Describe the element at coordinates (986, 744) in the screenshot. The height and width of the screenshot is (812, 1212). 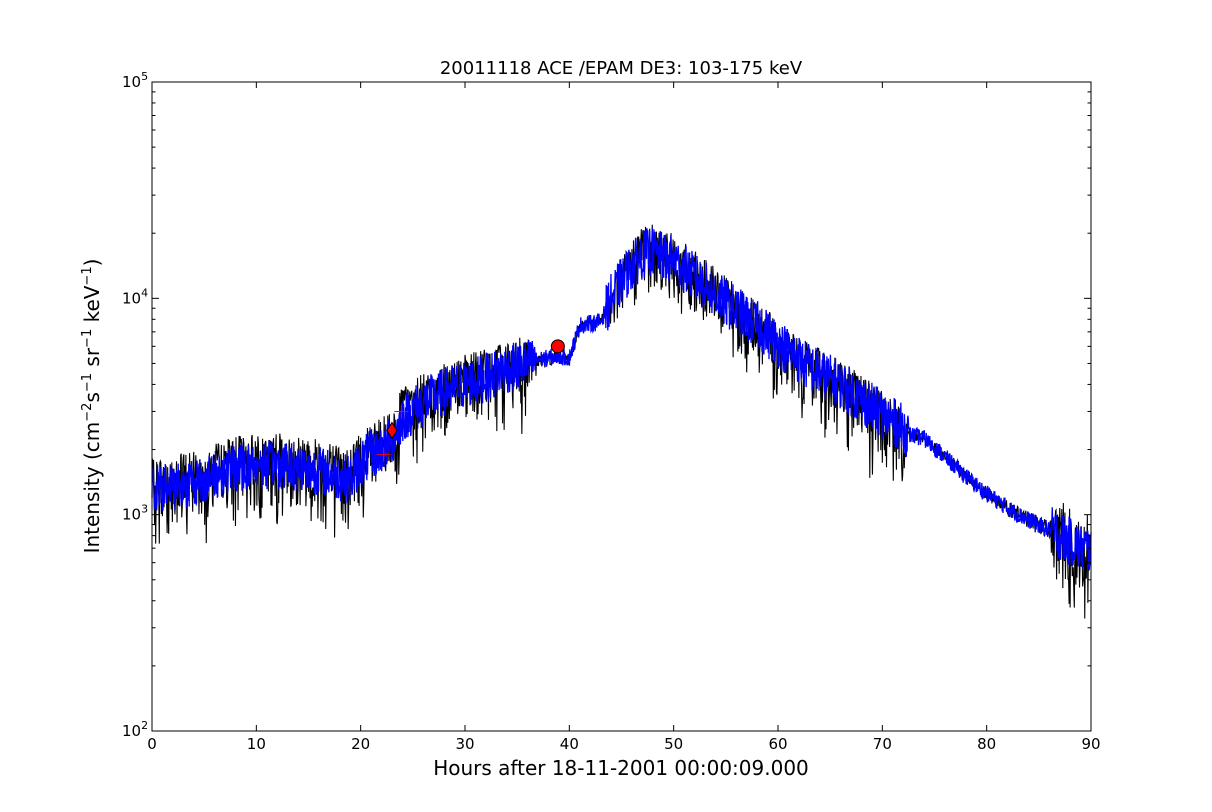
I see `x-tick-label-80: 80` at that location.